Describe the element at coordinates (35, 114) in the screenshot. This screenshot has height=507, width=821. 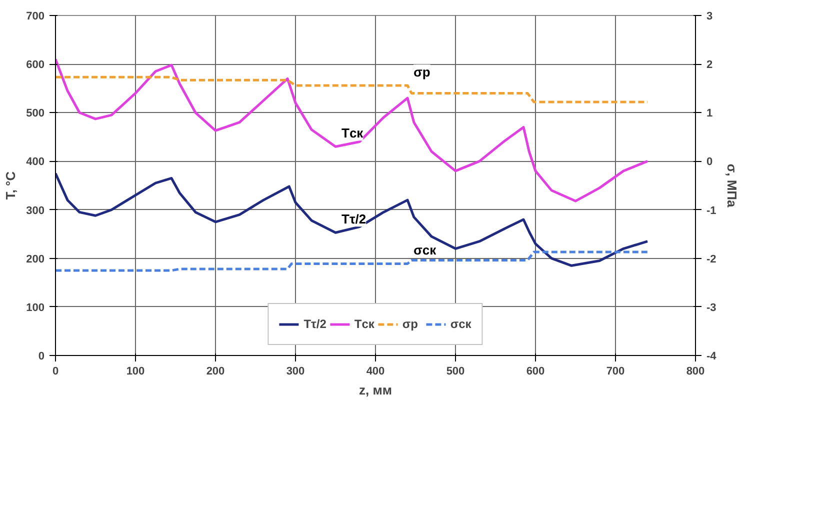
I see `y-tick-label: 500` at that location.